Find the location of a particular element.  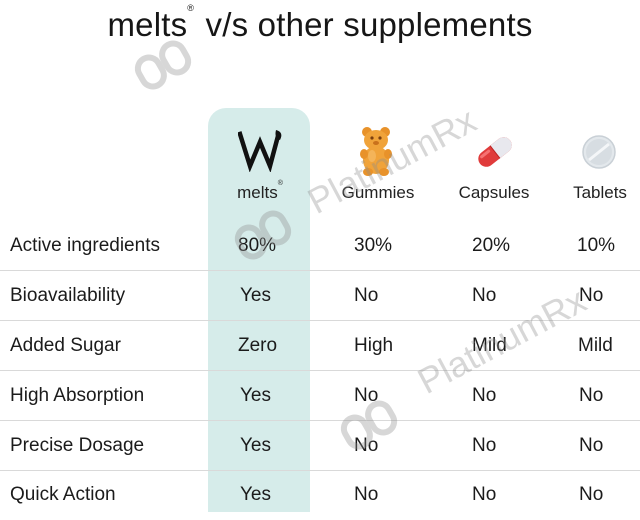

cell-gummies: 30% is located at coordinates (373, 245).